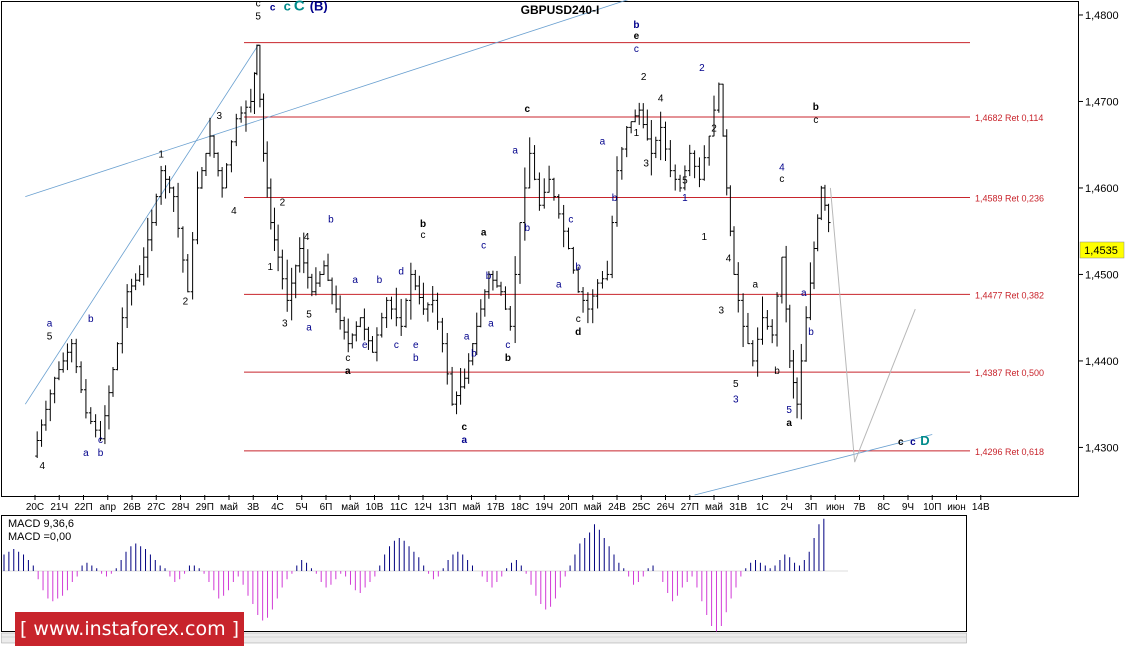 The image size is (1125, 663). Describe the element at coordinates (1102, 275) in the screenshot. I see `y-tick-label: 1,4500` at that location.